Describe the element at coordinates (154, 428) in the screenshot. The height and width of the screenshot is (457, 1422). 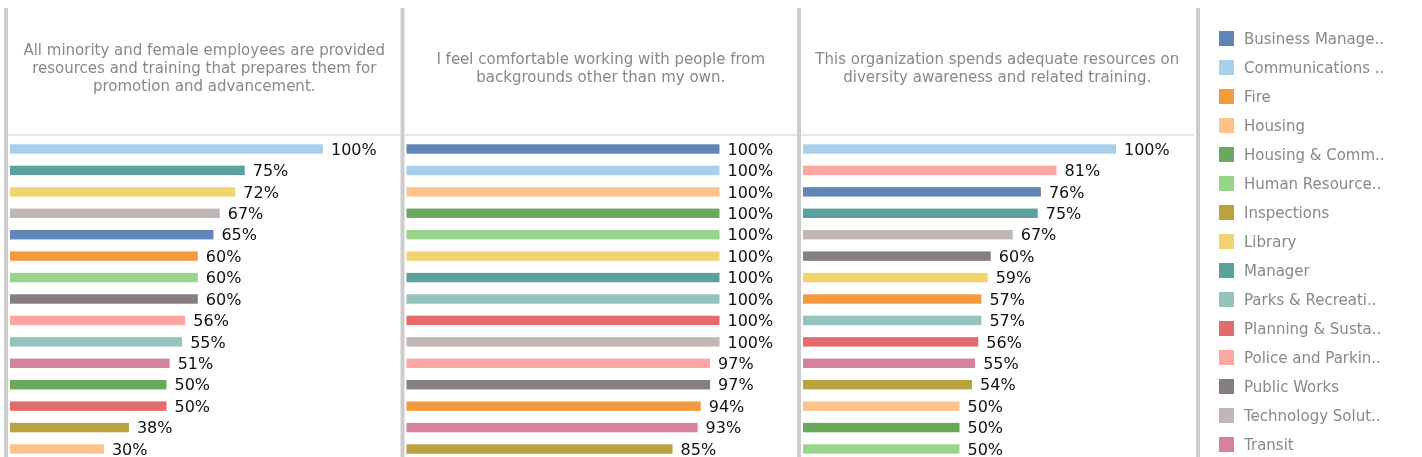
I see `data-label: 38%` at that location.